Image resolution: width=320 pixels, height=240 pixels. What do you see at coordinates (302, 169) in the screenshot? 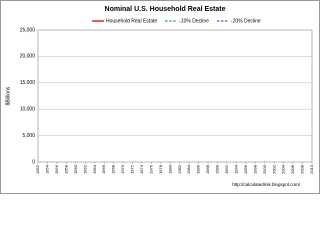
I see `x-tick-label: 2008` at bounding box center [302, 169].